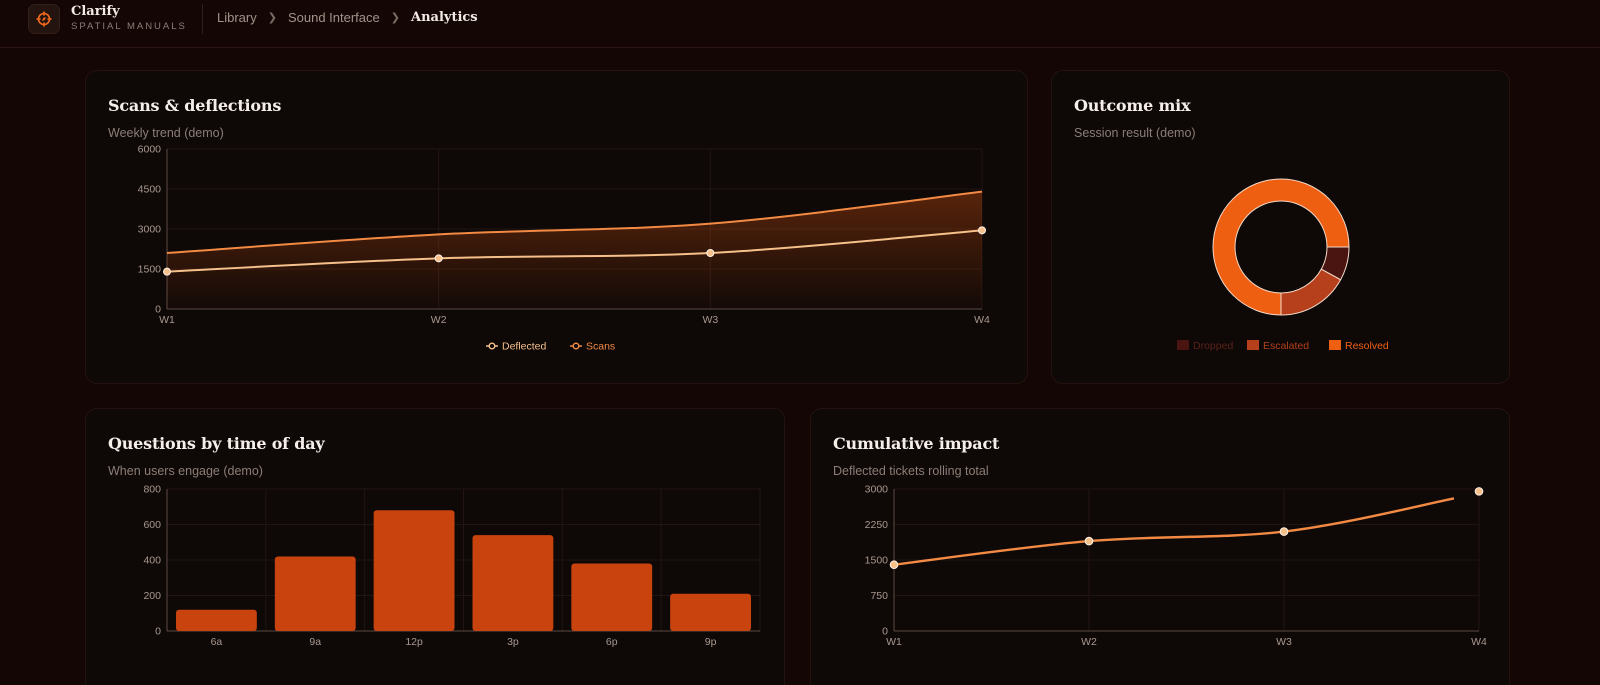  I want to click on y-tick-label: 400, so click(152, 561).